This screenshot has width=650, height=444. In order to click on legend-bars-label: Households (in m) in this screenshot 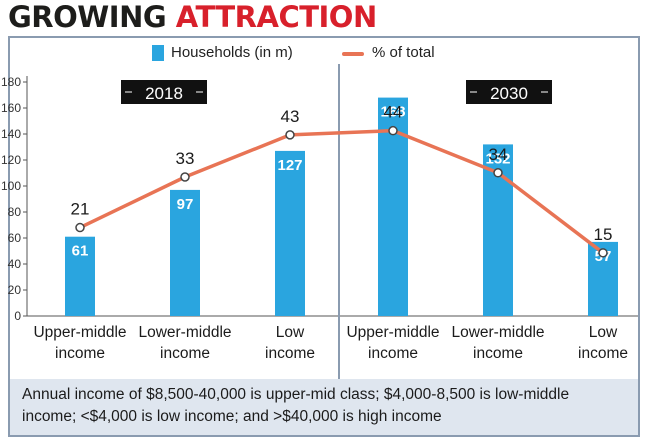, I will do `click(232, 52)`.